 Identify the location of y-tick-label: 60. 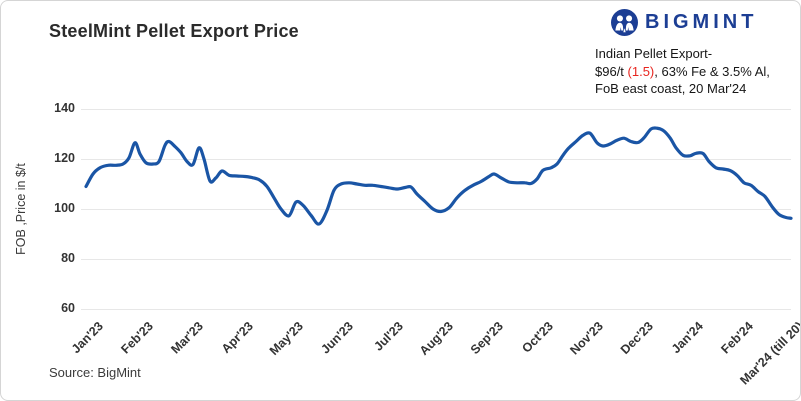
(68, 308).